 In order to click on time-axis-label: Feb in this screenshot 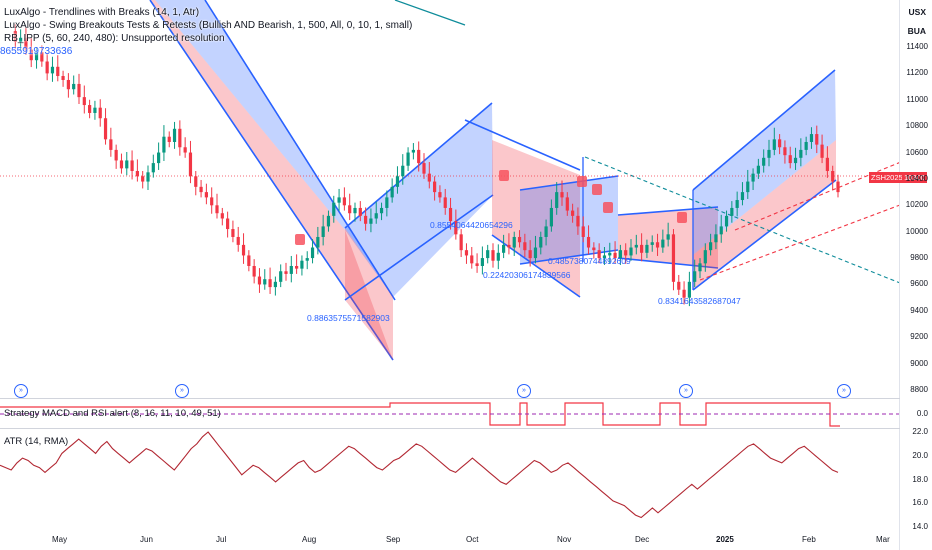, I will do `click(809, 539)`.